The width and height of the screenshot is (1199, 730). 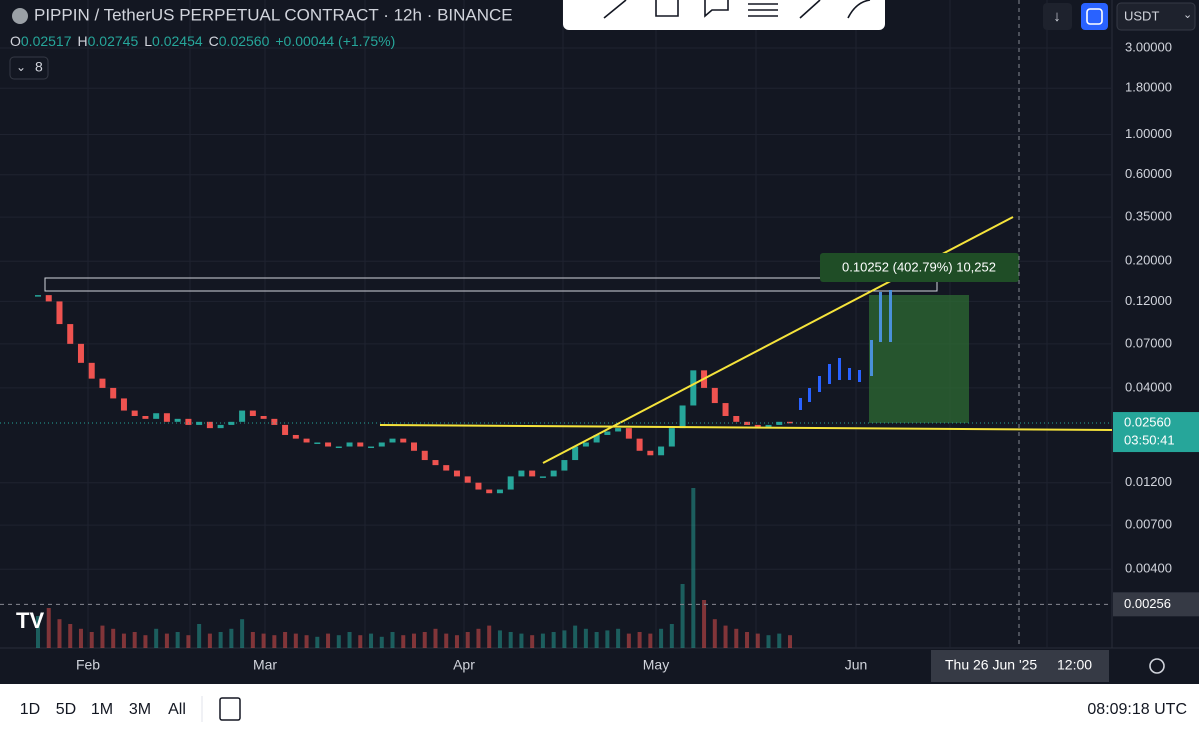 What do you see at coordinates (746, 427) in the screenshot?
I see `support-line` at bounding box center [746, 427].